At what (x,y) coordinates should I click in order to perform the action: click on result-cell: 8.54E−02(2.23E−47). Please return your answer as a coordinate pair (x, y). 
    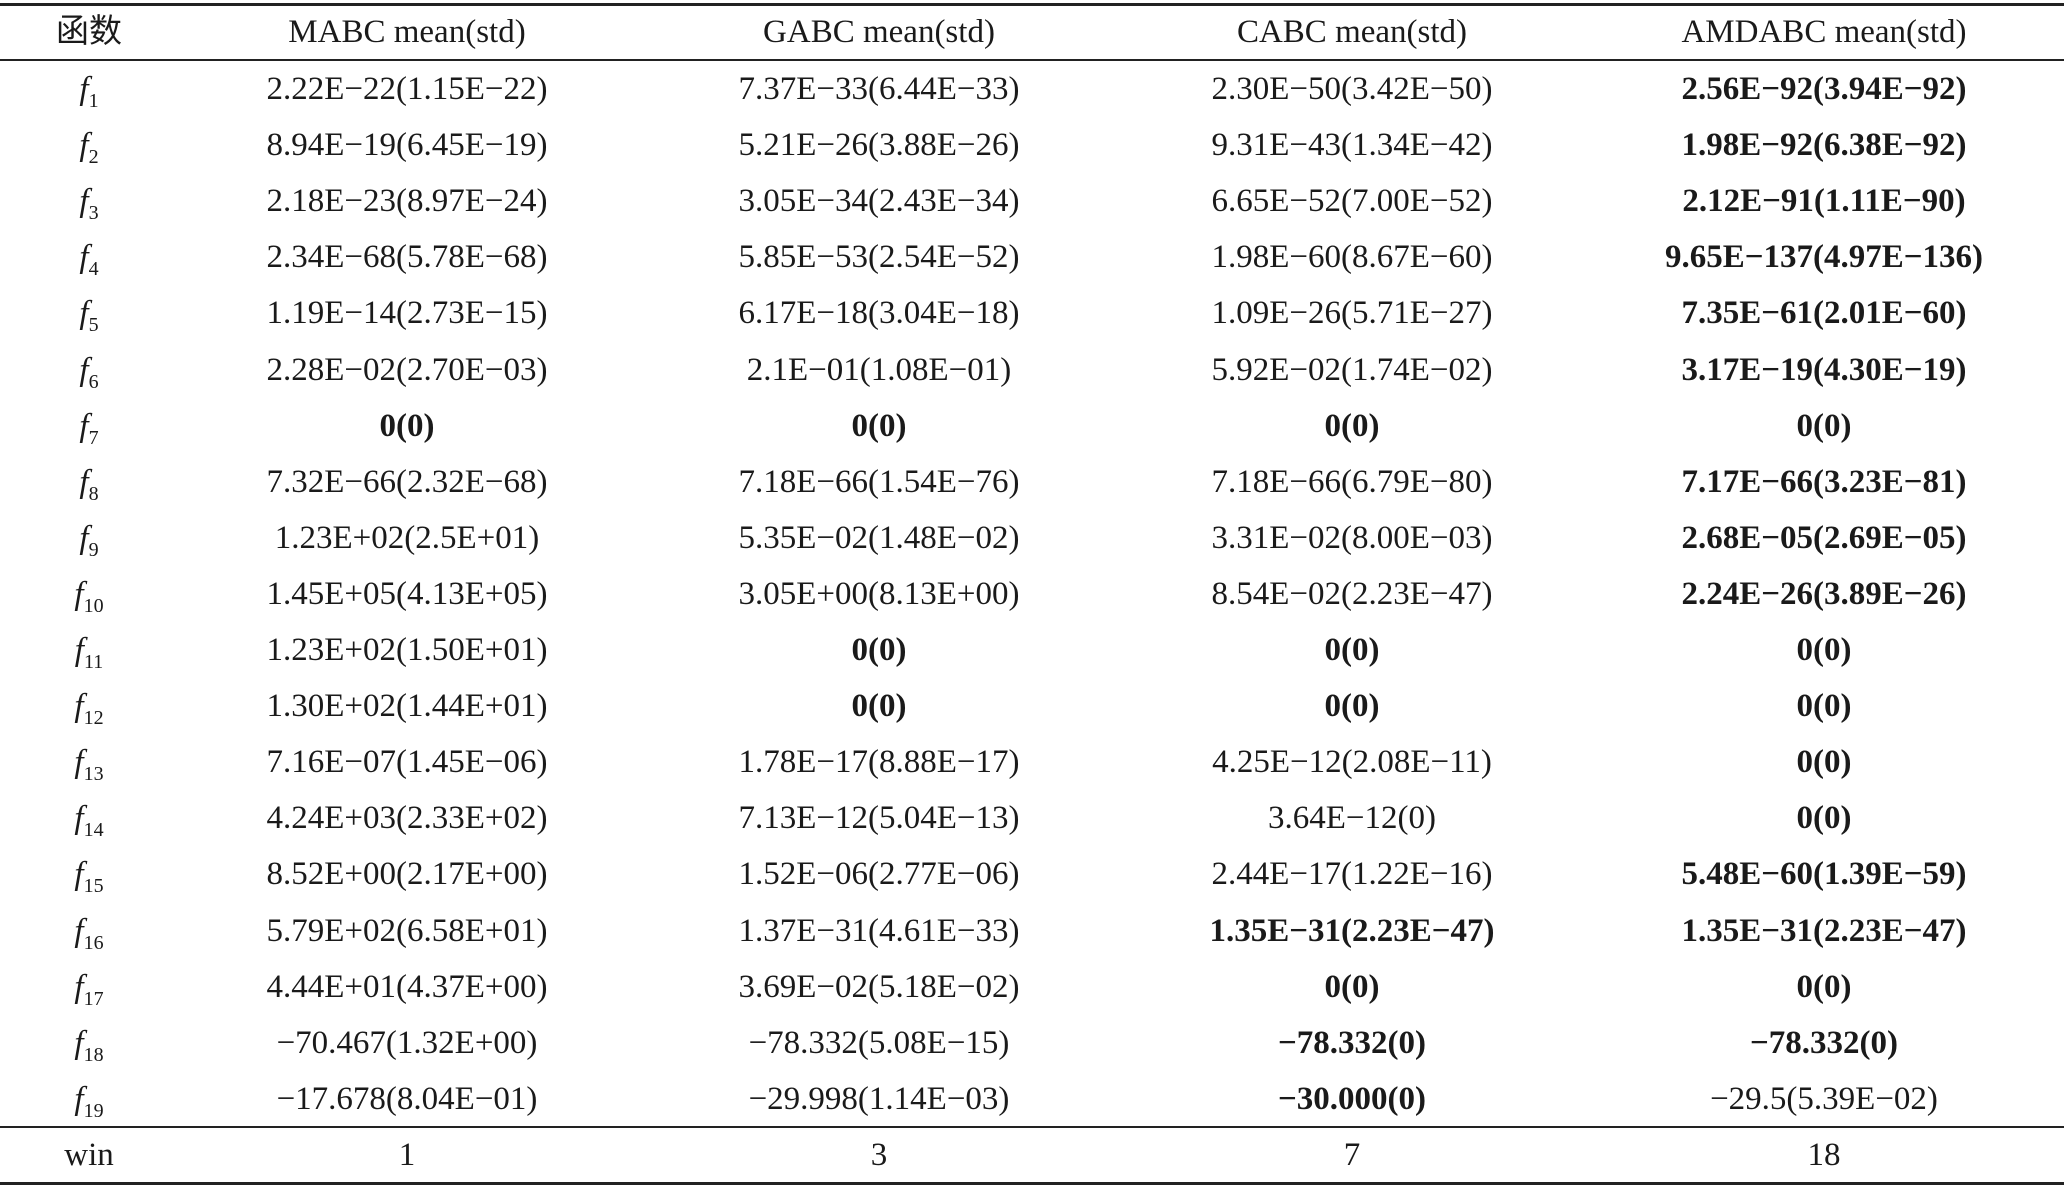
    Looking at the image, I should click on (1352, 593).